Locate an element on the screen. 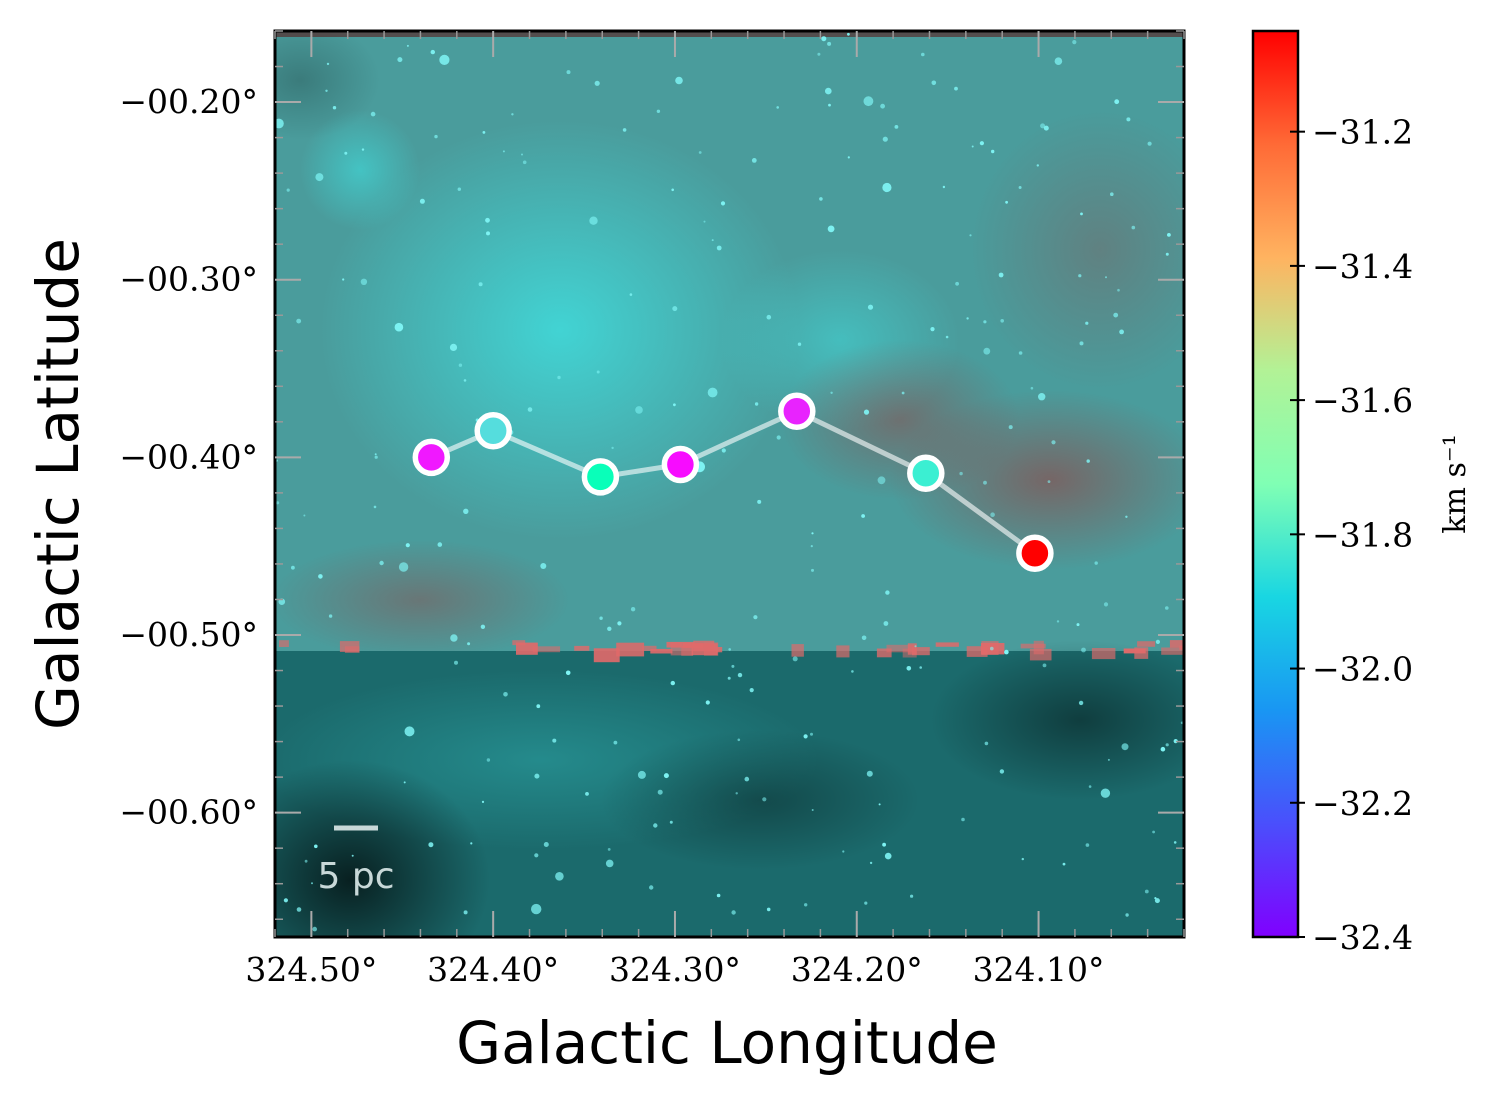 Image resolution: width=1507 pixels, height=1108 pixels. x-tick-label: 324.10° is located at coordinates (1039, 969).